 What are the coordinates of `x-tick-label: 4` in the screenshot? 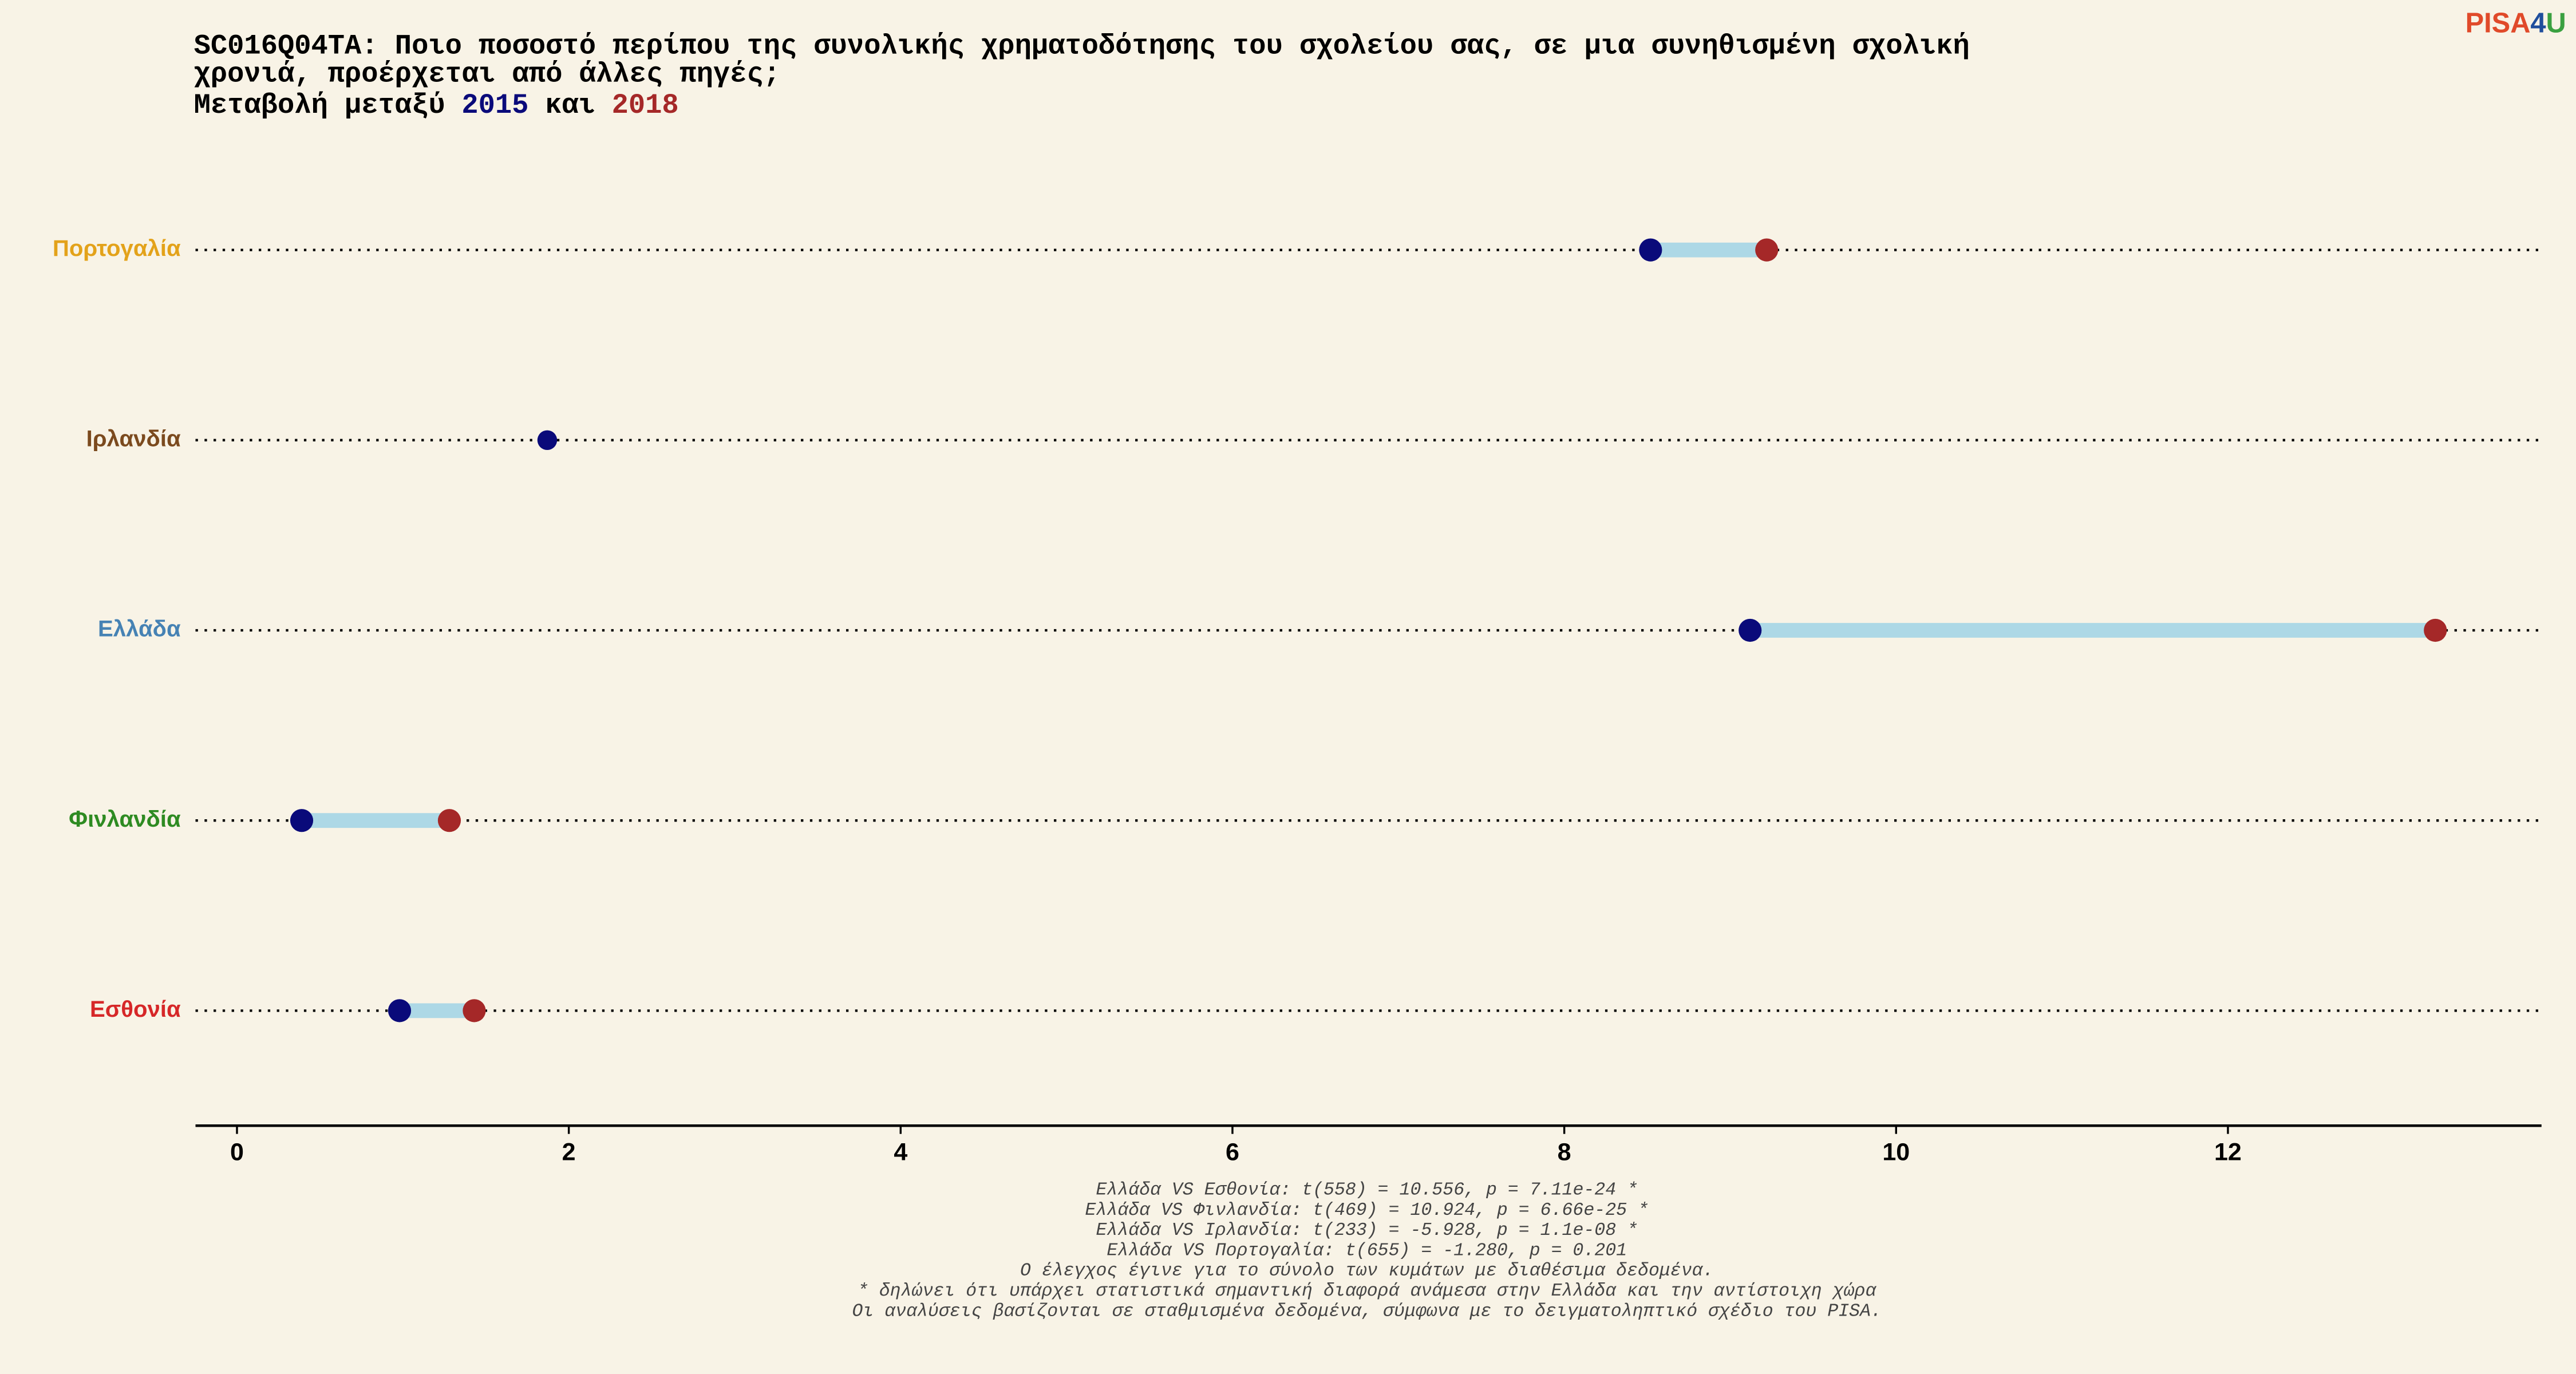 It's located at (900, 1152).